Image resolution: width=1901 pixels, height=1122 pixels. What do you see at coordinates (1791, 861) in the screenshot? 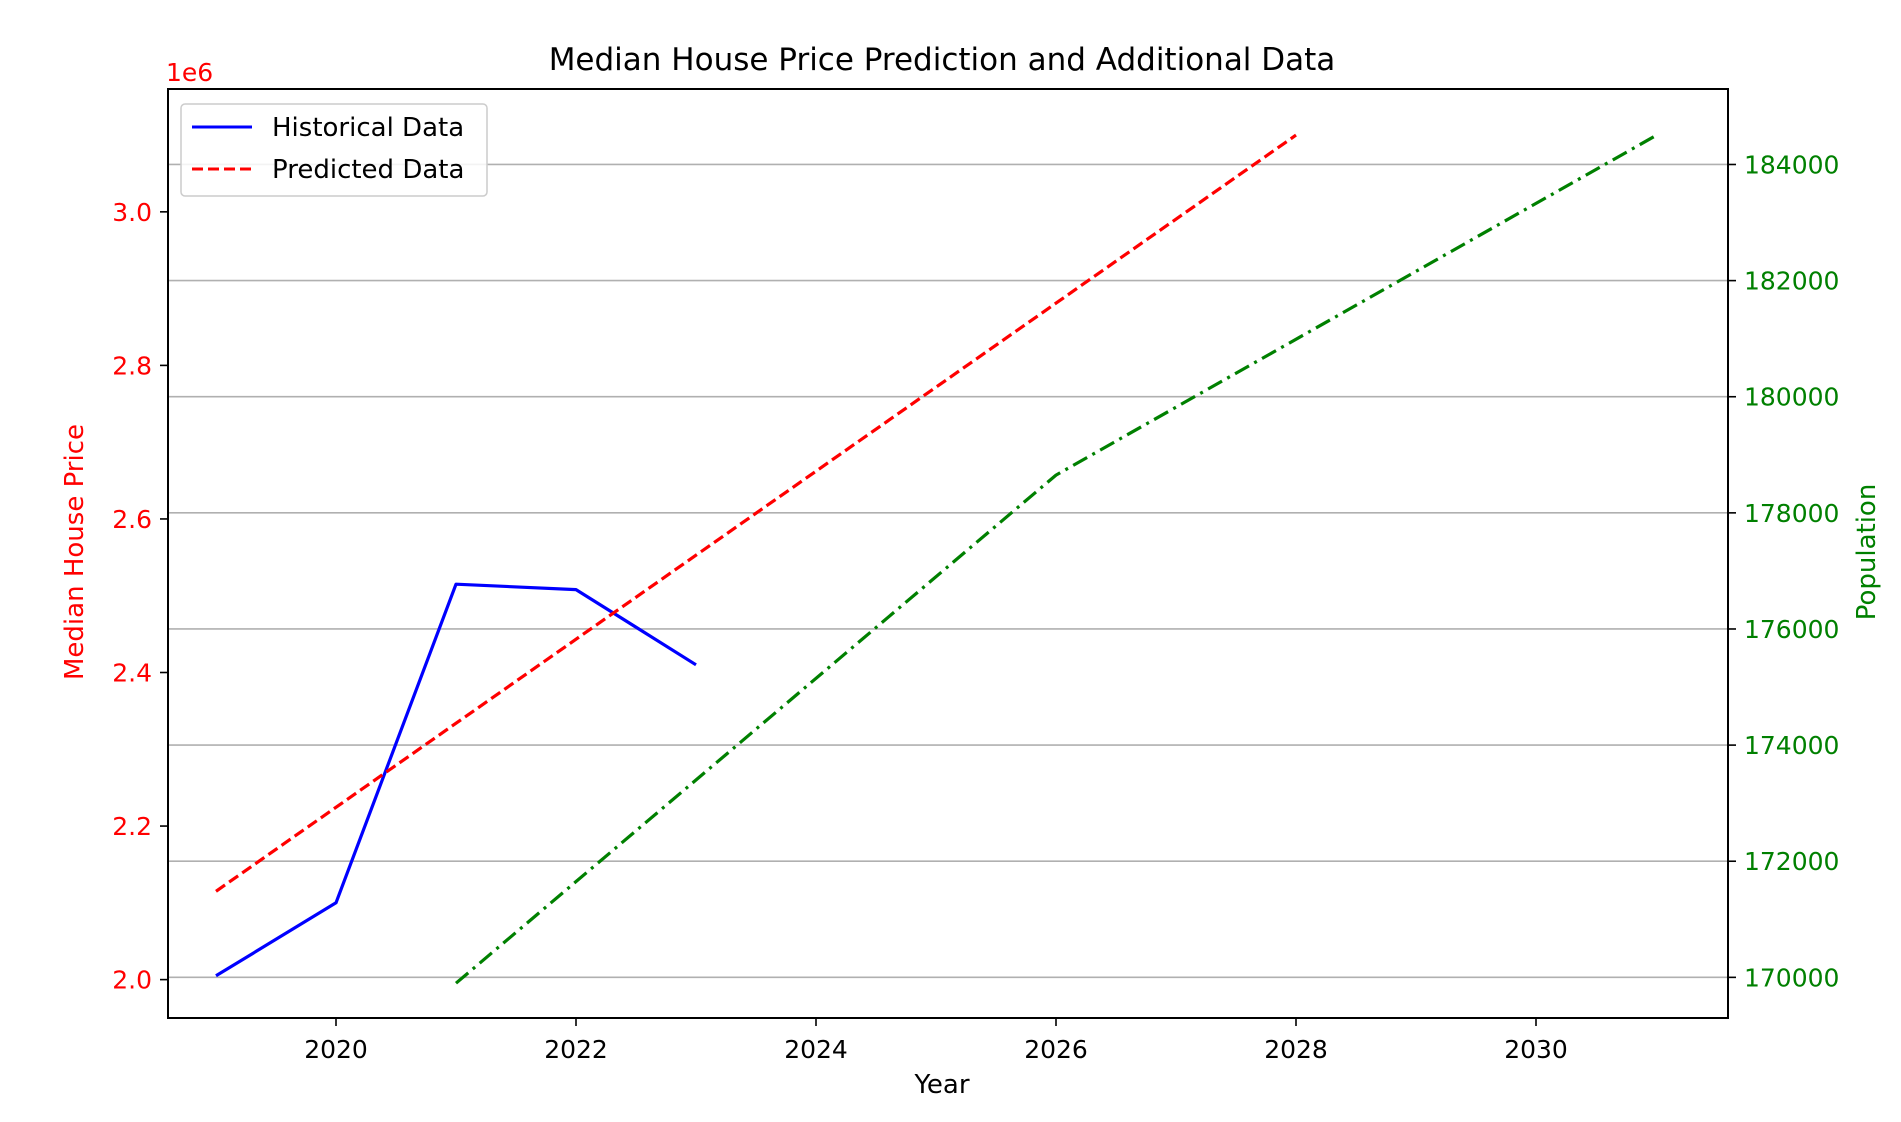
I see `y-right-tick-label-1: 172000` at bounding box center [1791, 861].